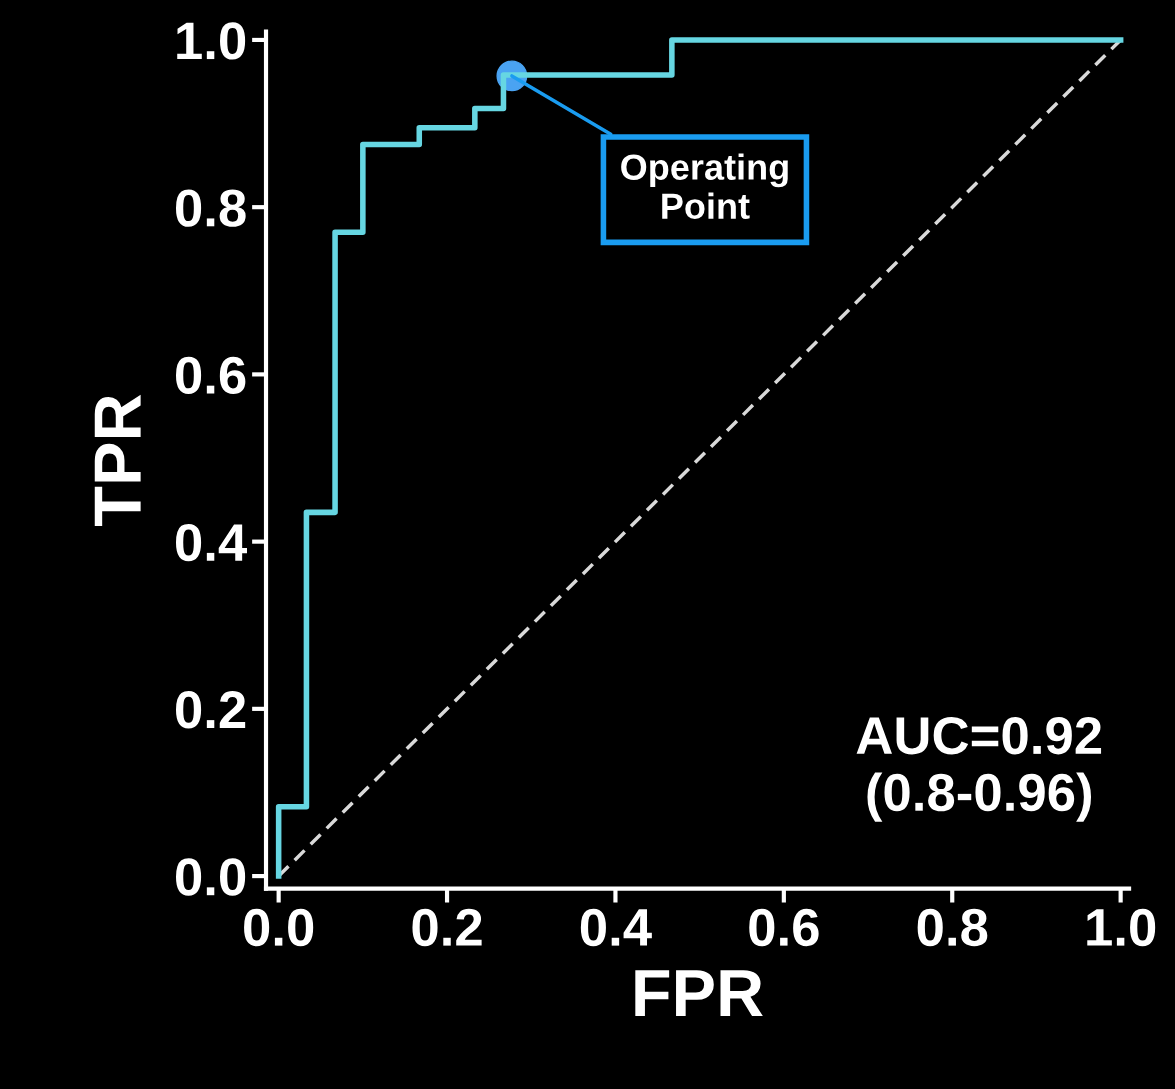 Image resolution: width=1175 pixels, height=1089 pixels. What do you see at coordinates (1121, 927) in the screenshot?
I see `x-tick-label: 1.0` at bounding box center [1121, 927].